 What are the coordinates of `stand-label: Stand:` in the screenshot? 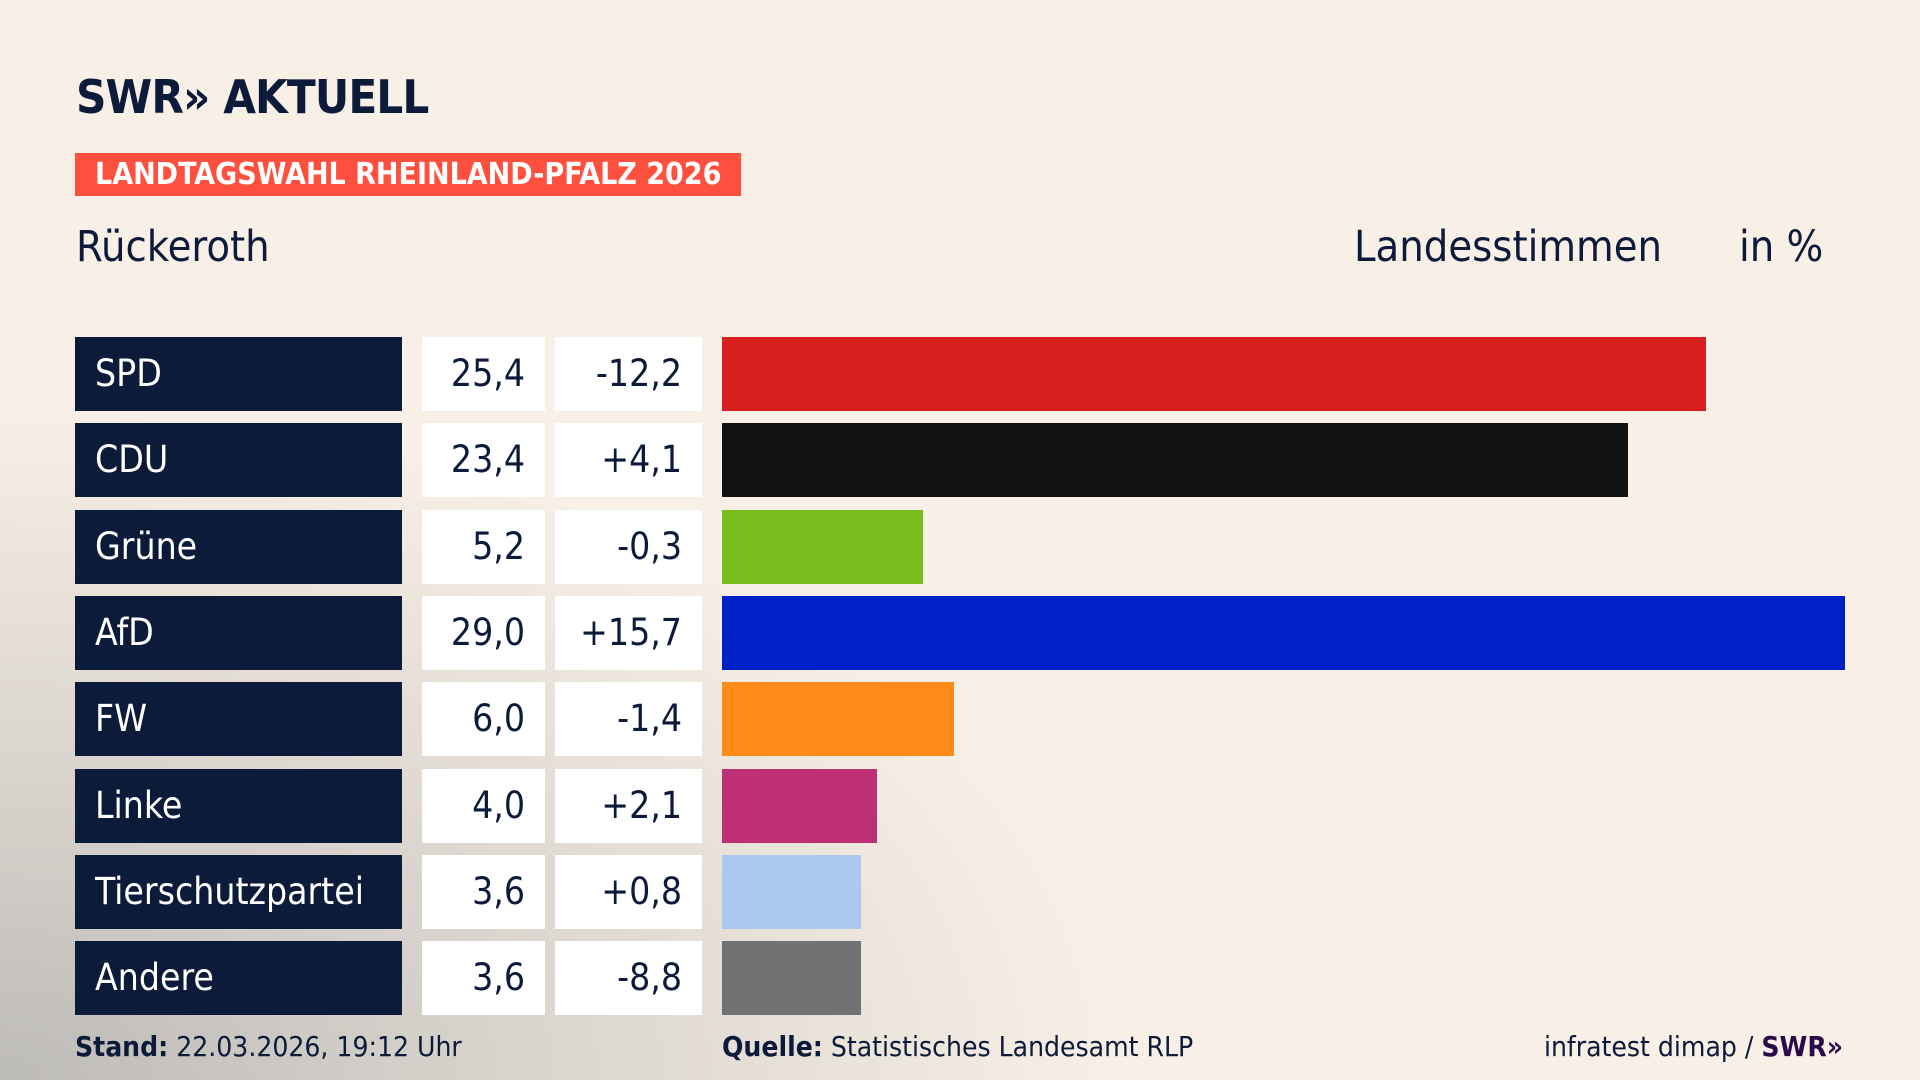 It's located at (122, 1046).